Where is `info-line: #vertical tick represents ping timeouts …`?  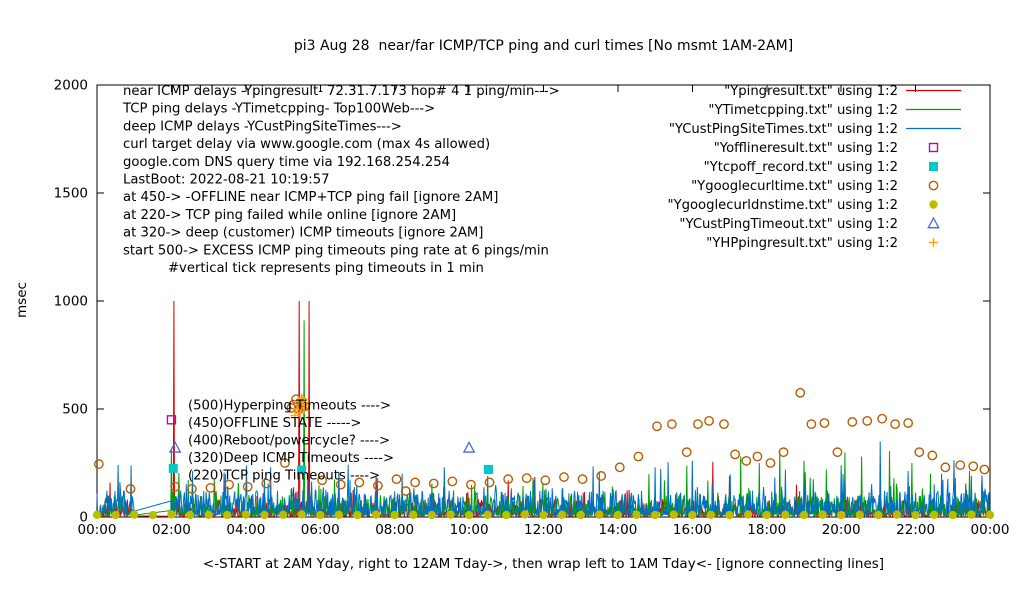
info-line: #vertical tick represents ping timeouts … is located at coordinates (326, 268).